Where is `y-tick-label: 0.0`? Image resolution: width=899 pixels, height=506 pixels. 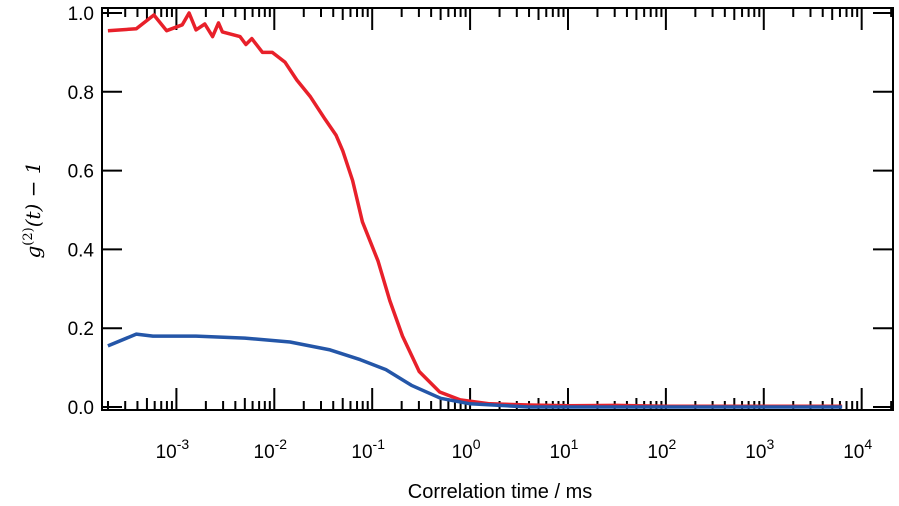
y-tick-label: 0.0 is located at coordinates (81, 408).